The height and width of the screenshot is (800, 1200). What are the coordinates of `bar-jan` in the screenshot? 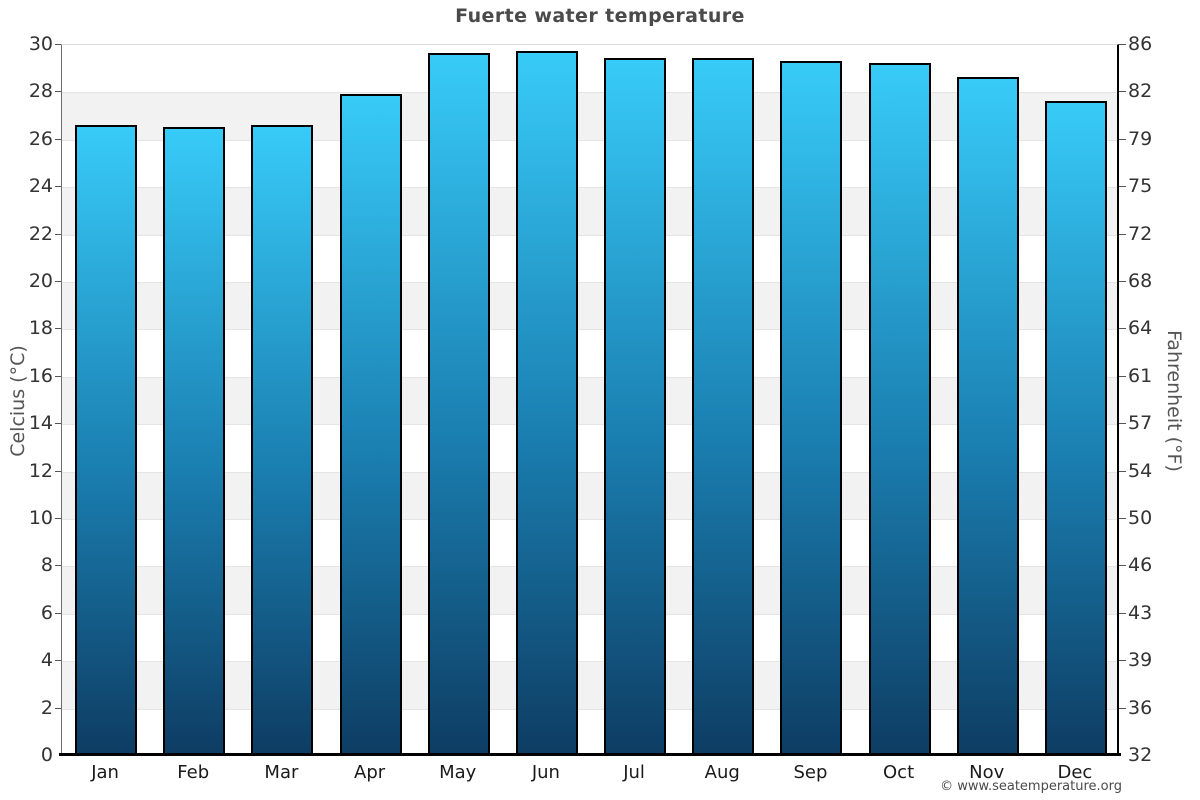 It's located at (106, 439).